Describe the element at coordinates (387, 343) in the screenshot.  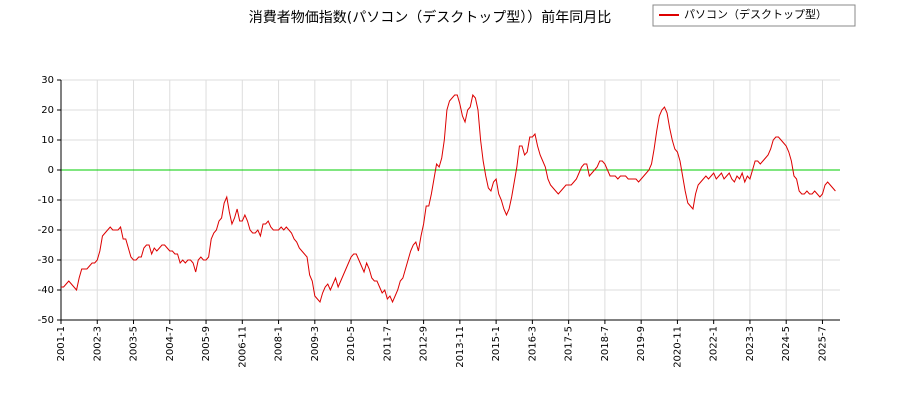
I see `x-tick-label: 2011-7` at that location.